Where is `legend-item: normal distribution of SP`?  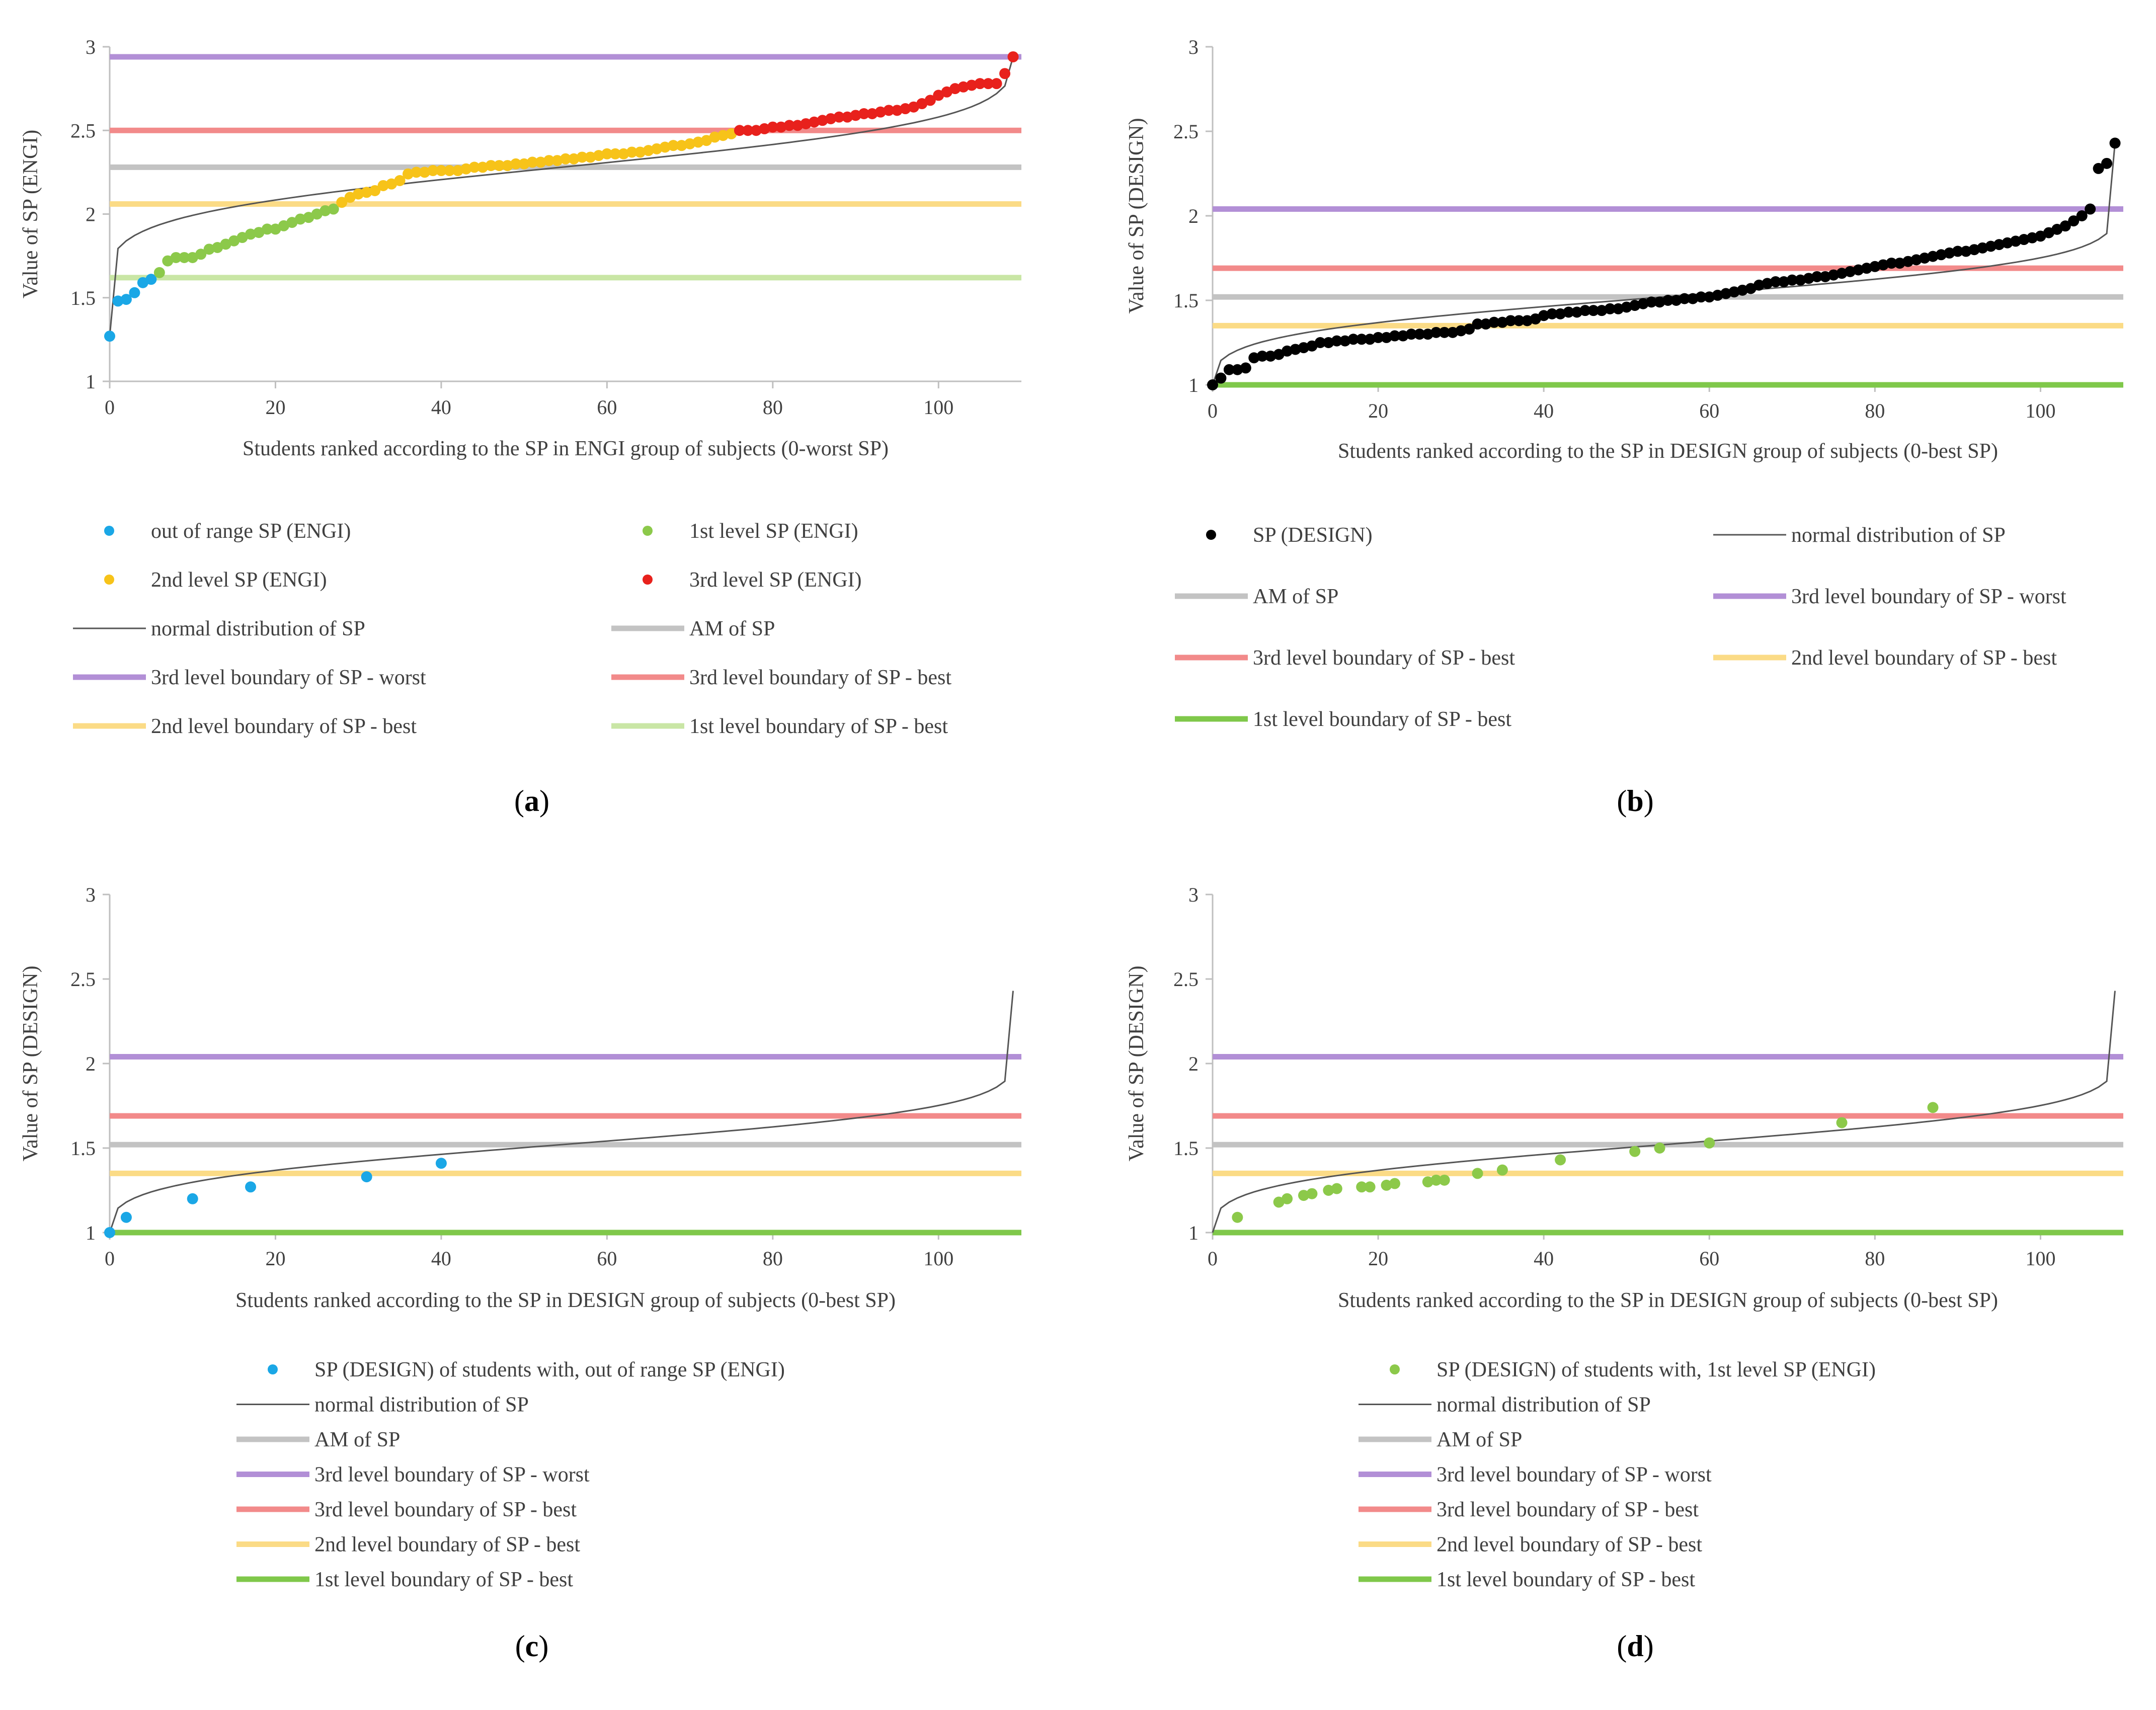 legend-item: normal distribution of SP is located at coordinates (1505, 1406).